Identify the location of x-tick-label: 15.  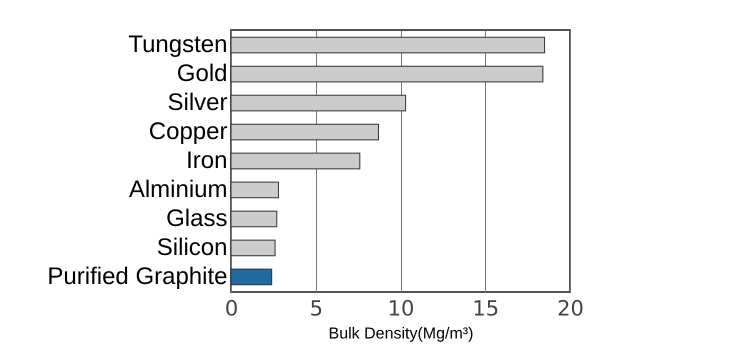
(486, 308).